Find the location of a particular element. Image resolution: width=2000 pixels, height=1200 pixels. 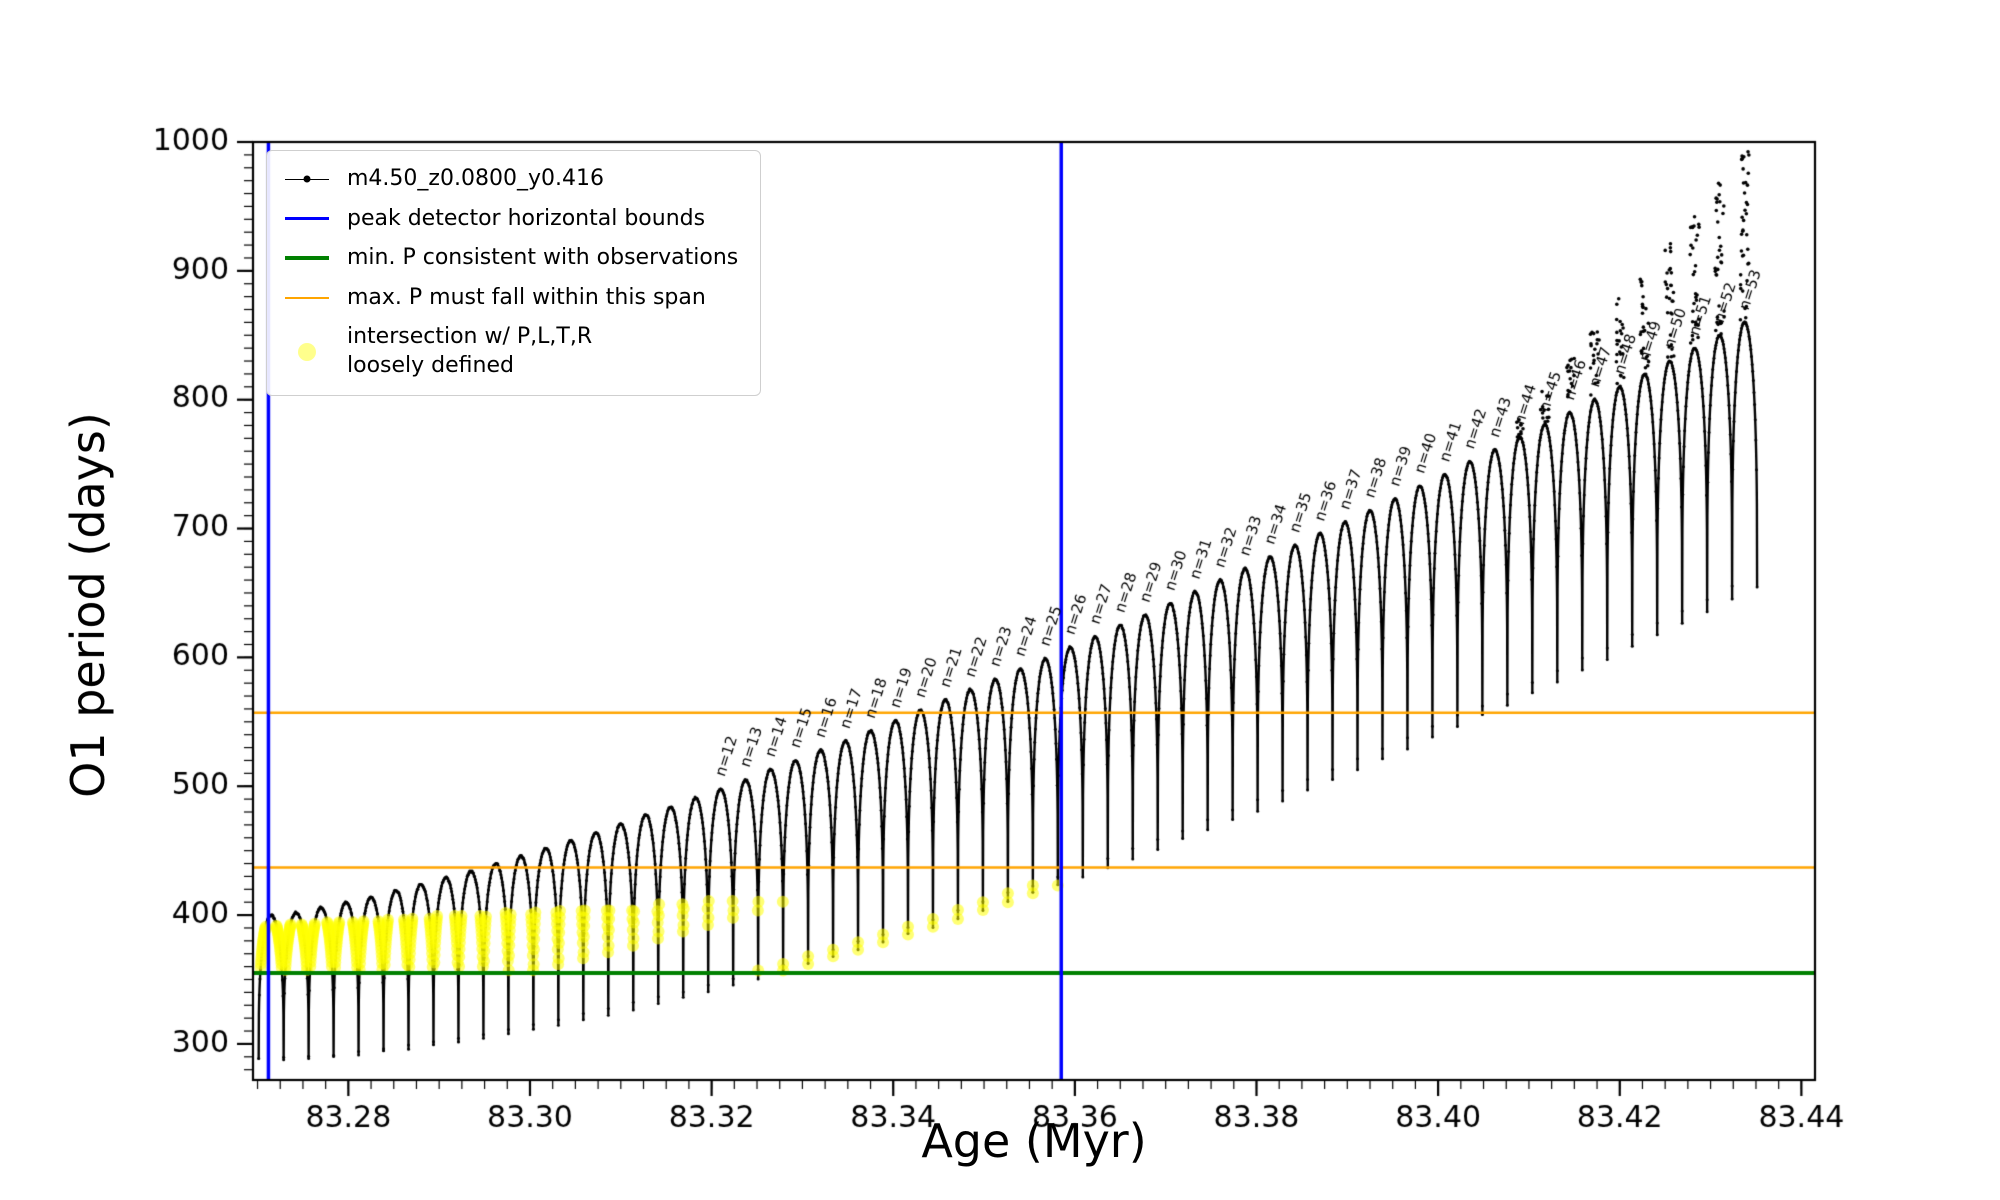

legend-item-label: m4.50_z0.0800_y0.416 is located at coordinates (475, 178).